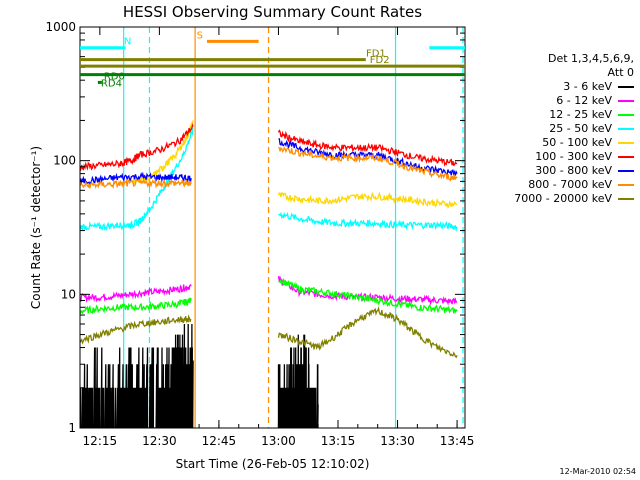 This screenshot has width=640, height=480. What do you see at coordinates (577, 142) in the screenshot?
I see `legend-label: 50 - 100 keV` at bounding box center [577, 142].